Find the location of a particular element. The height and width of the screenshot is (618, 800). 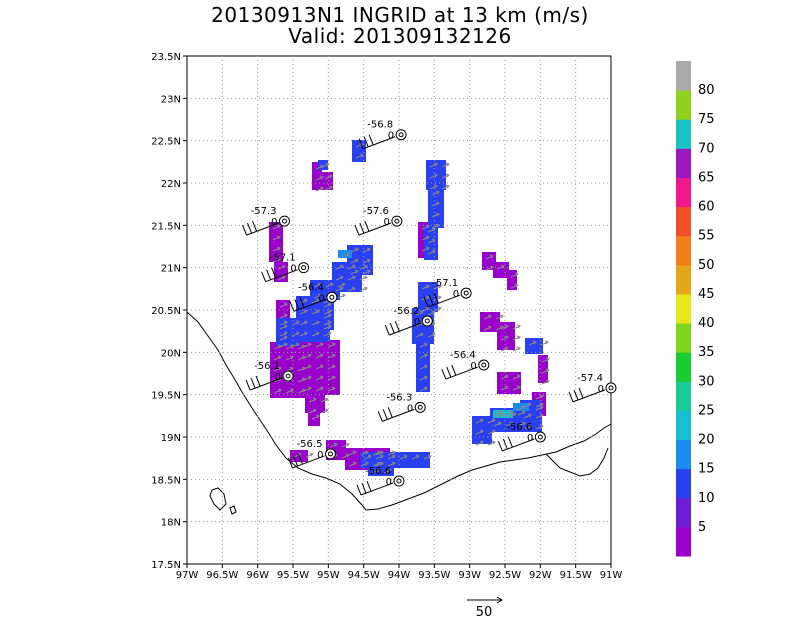

station-marker: -56.50 is located at coordinates (311, 454).